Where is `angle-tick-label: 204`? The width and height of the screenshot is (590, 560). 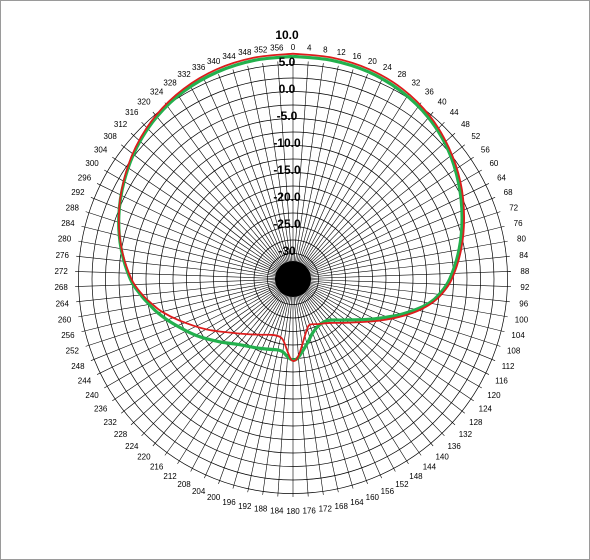 angle-tick-label: 204 is located at coordinates (199, 491).